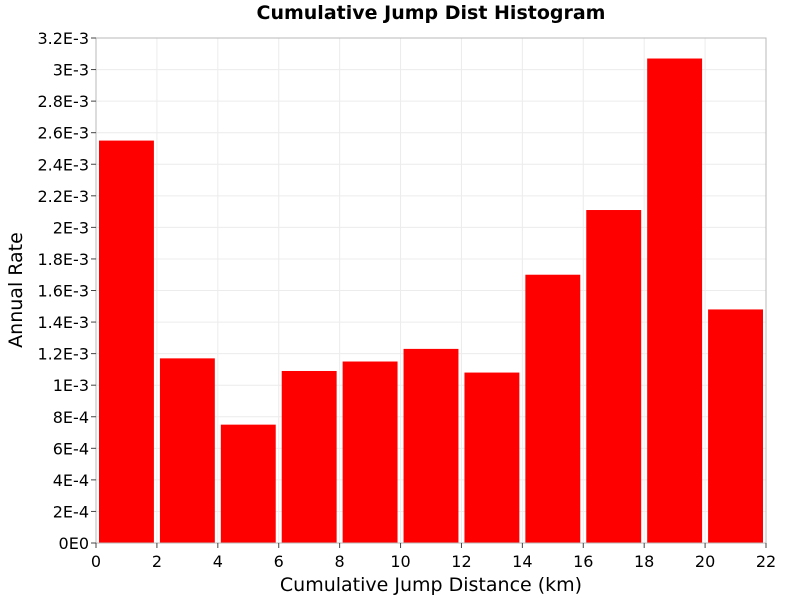 This screenshot has height=600, width=800. I want to click on x-axis-label: Cumulative Jump Distance (km), so click(431, 585).